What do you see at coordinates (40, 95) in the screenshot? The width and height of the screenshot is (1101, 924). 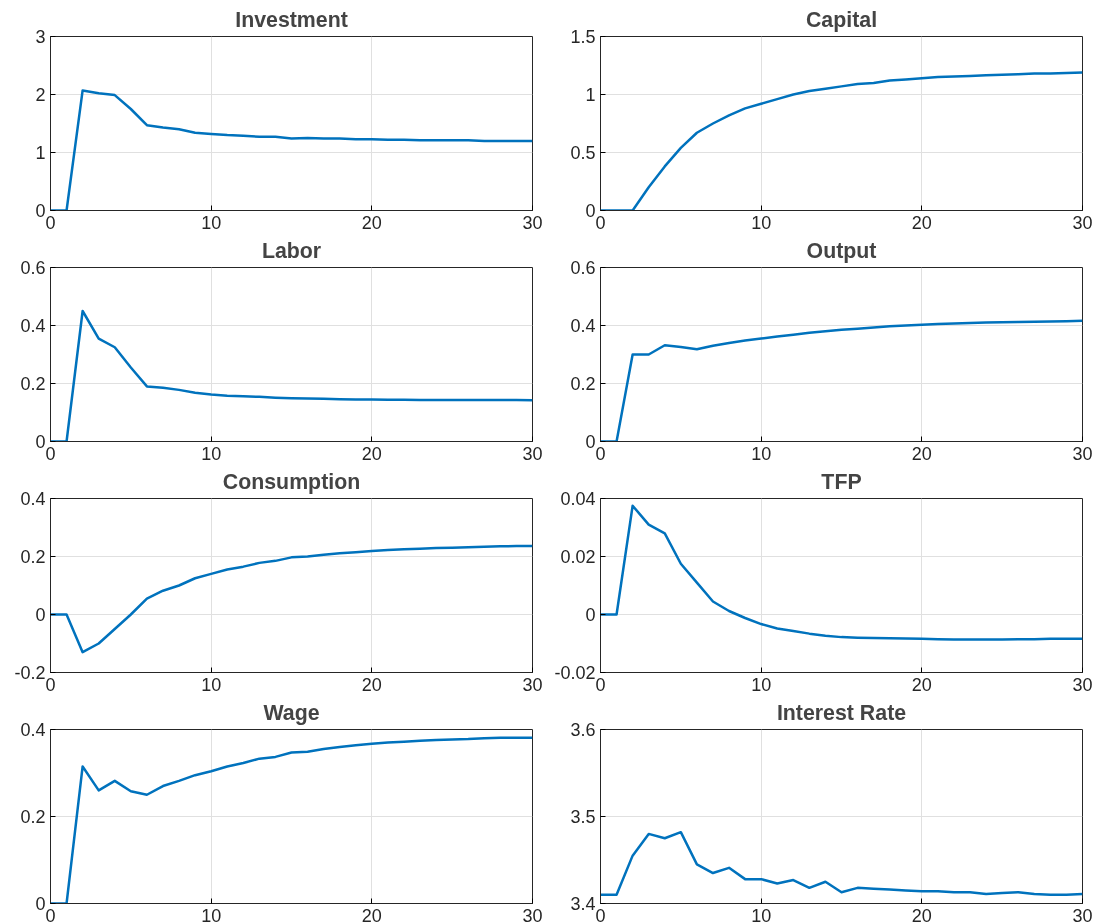 I see `y-tick-label: 2` at bounding box center [40, 95].